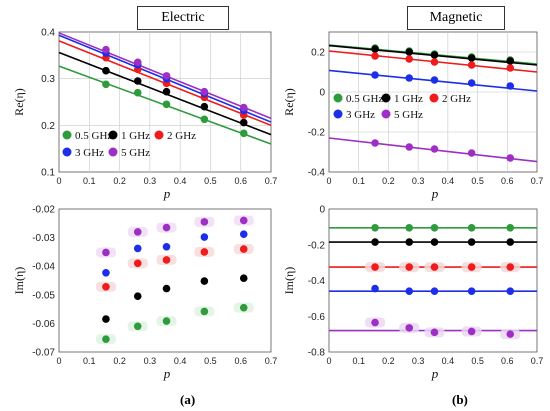  I want to click on magnetic-re-xtick-label: 0, so click(328, 181).